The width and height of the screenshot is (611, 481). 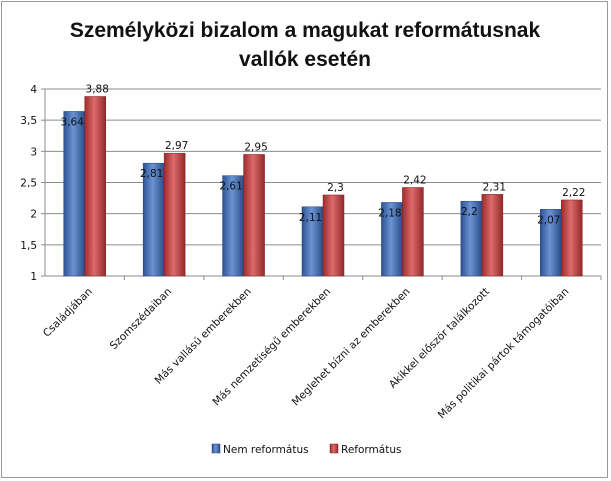 What do you see at coordinates (504, 354) in the screenshot?
I see `category-label: Más politikai pártok támogatóiban` at bounding box center [504, 354].